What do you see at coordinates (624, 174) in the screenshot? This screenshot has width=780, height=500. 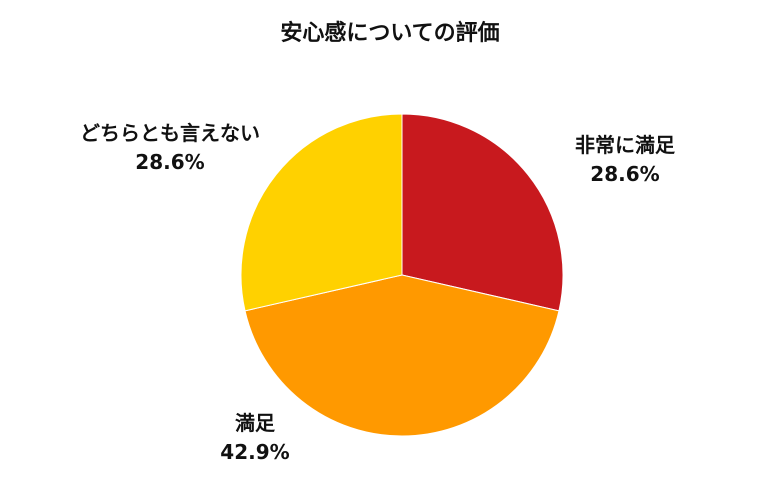 I see `slice-percent-very-satisfied: 28.6%` at bounding box center [624, 174].